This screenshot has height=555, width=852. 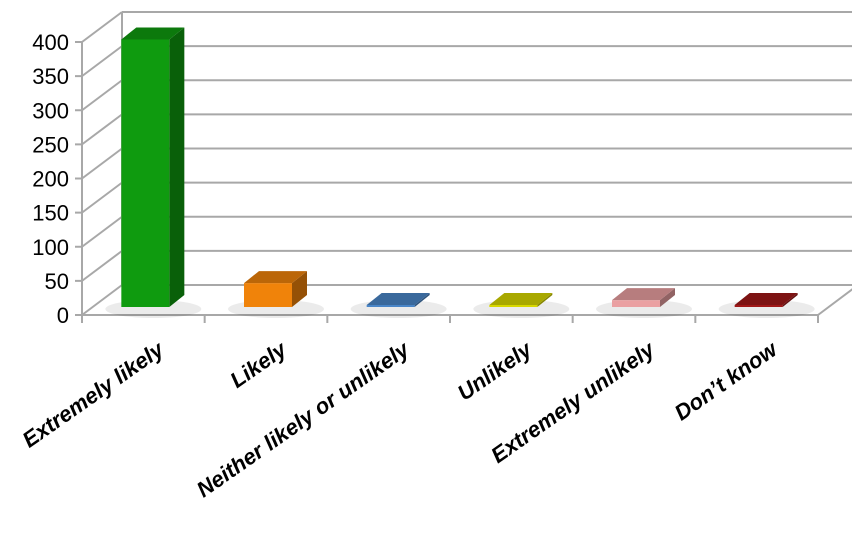 I want to click on y-tick-labels: 0 50 100 150 200 250 300 350 400, so click(x=50, y=179).